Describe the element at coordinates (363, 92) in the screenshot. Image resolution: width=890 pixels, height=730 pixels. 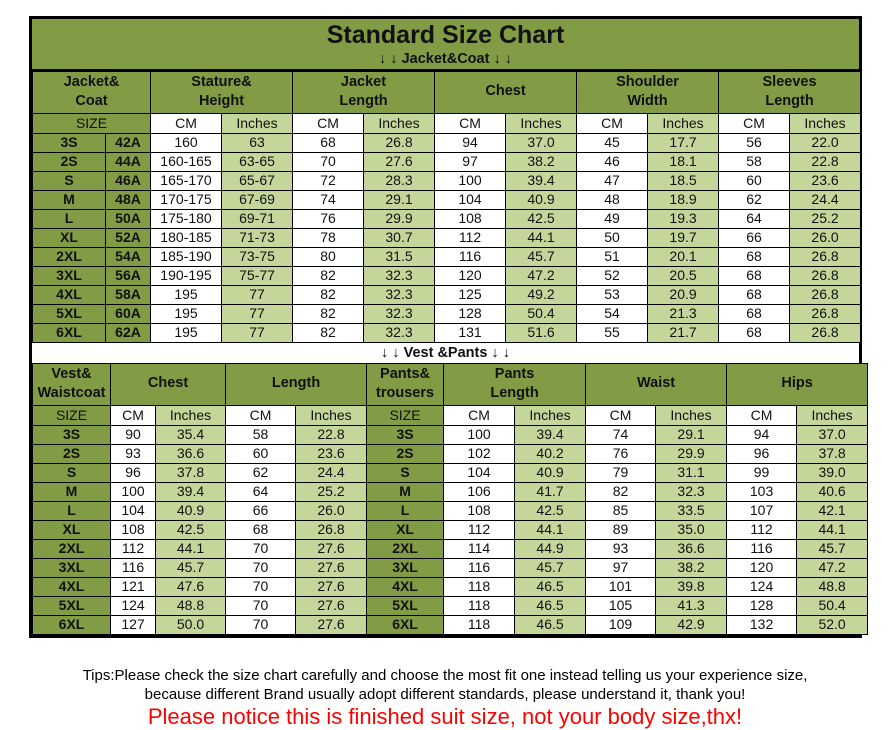
I see `group-header: Jacket Length` at that location.